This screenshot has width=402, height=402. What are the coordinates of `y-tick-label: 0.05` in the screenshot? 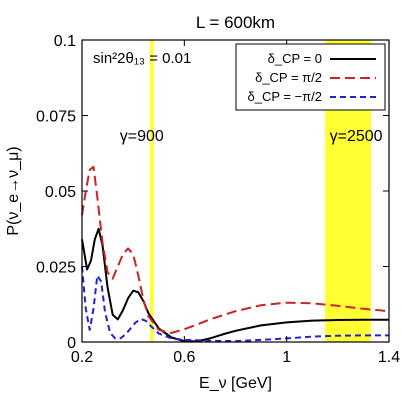 It's located at (60, 192).